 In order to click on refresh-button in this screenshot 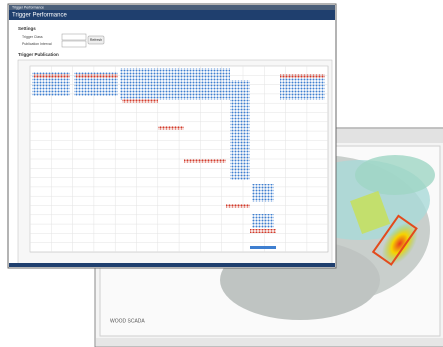, I will do `click(96, 40)`.